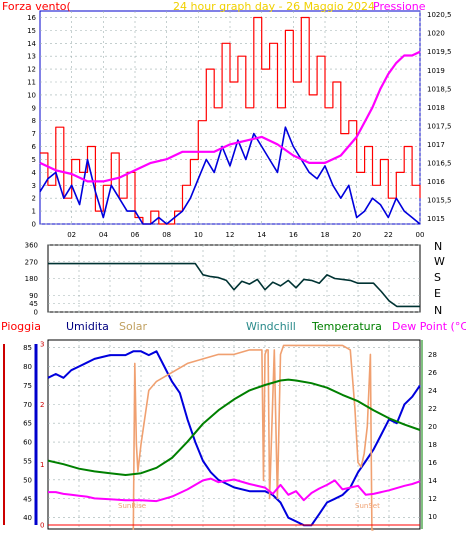 The image size is (466, 555). What do you see at coordinates (42, 405) in the screenshot?
I see `rain-tick-label: 2` at bounding box center [42, 405].